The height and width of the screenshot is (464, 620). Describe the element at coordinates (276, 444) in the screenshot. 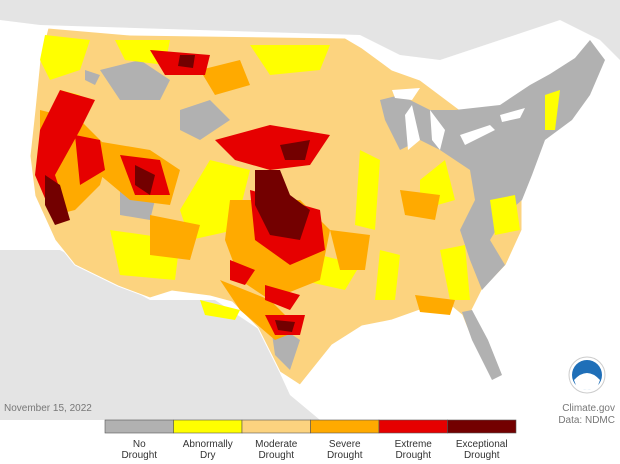

I see `legend-label: Moderate` at that location.